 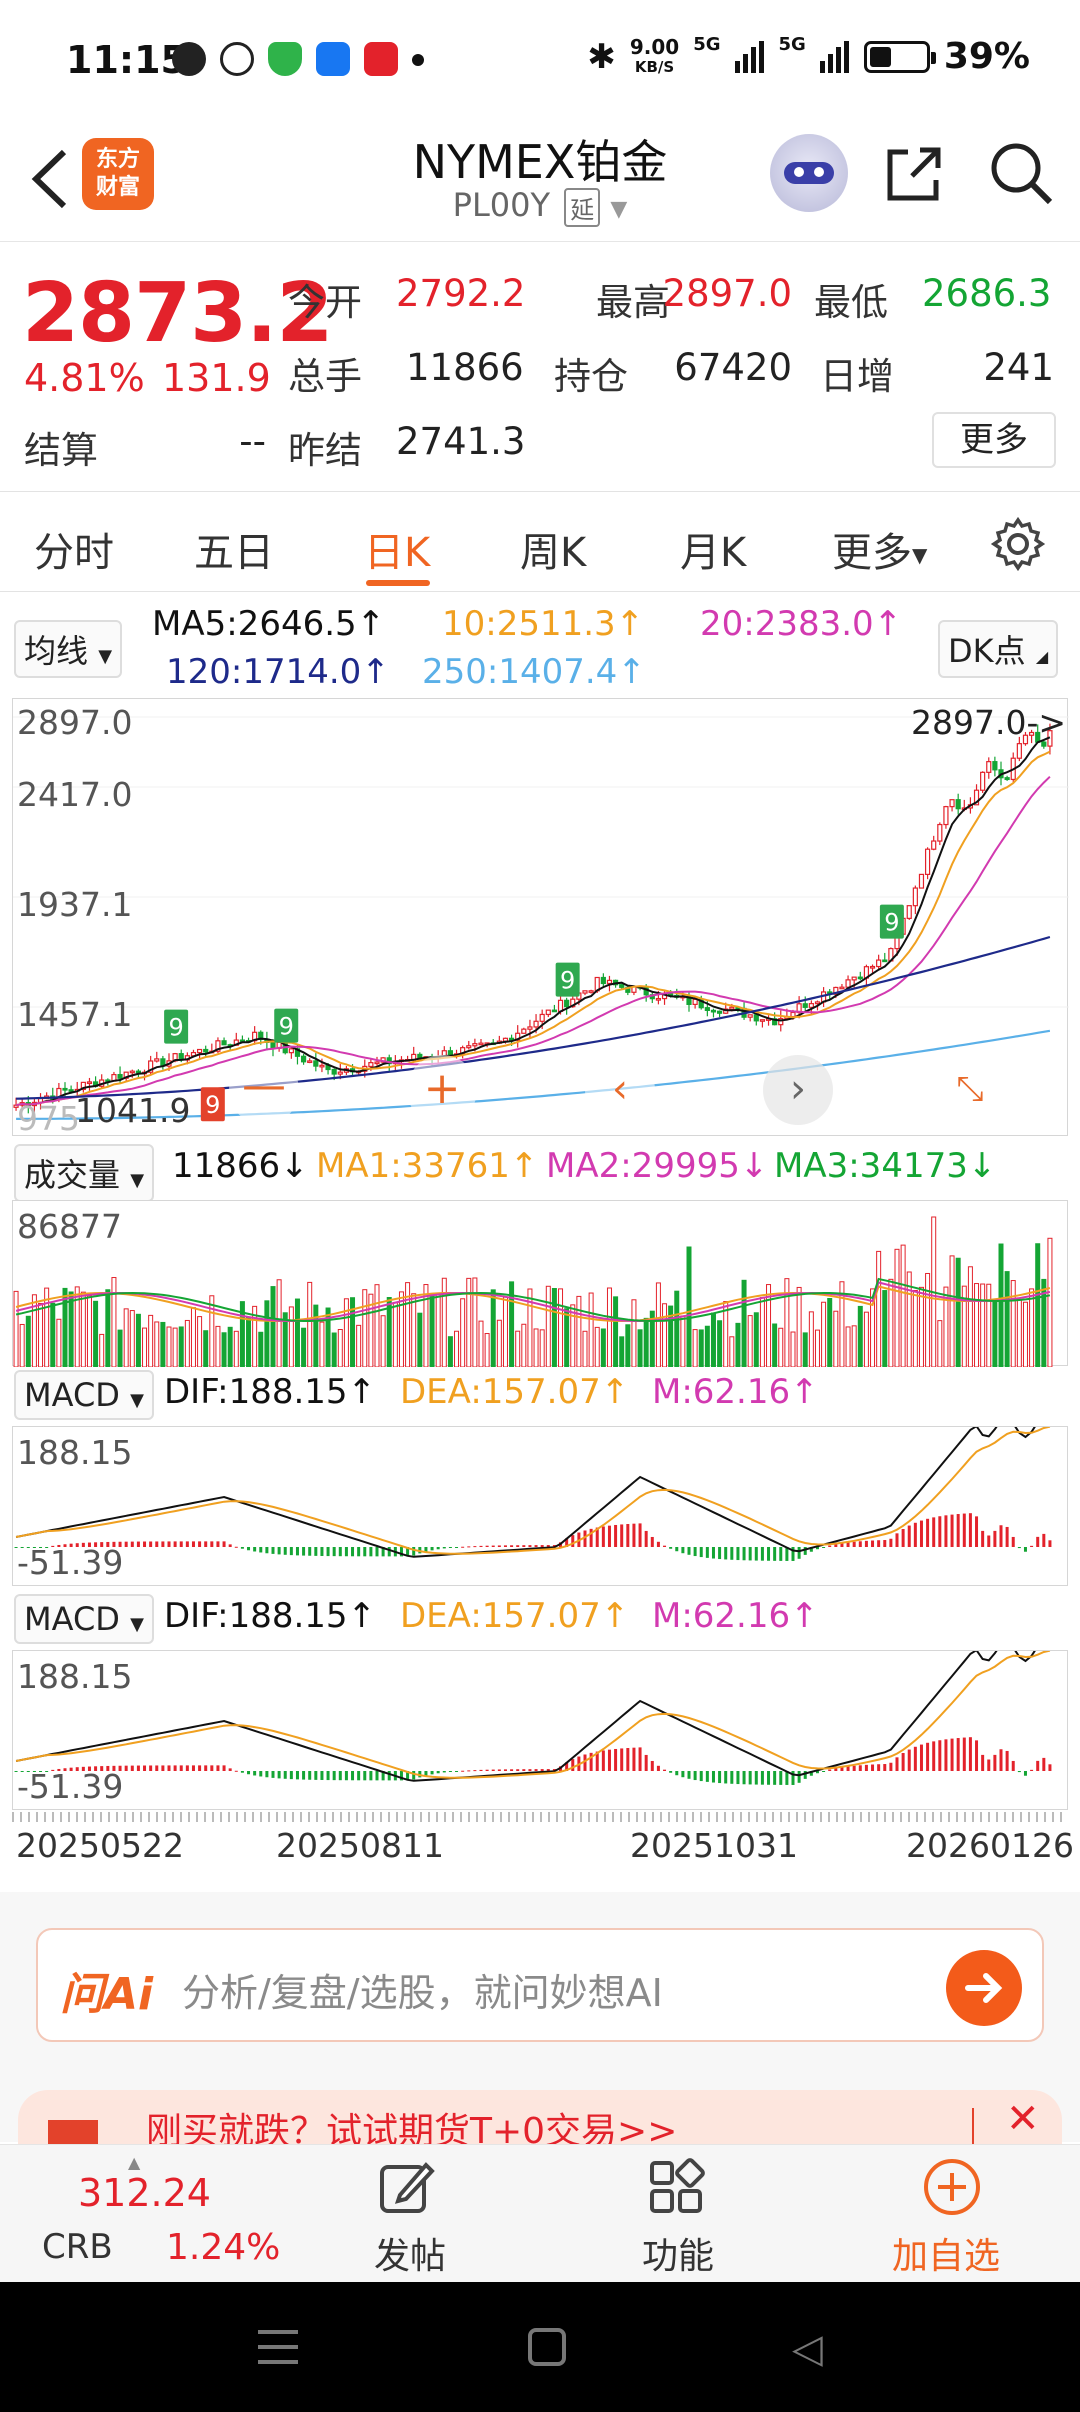 I want to click on volume-panel: 86877, so click(x=540, y=1283).